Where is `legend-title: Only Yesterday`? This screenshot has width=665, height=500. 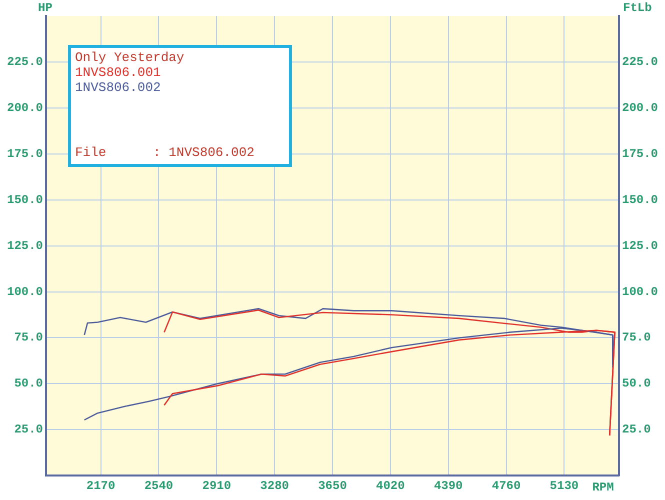
legend-title: Only Yesterday is located at coordinates (130, 57).